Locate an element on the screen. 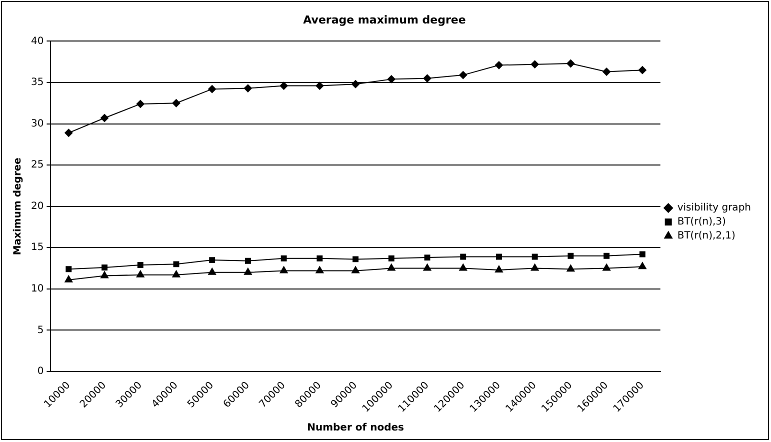 The image size is (771, 442). y-tick-label: 30 is located at coordinates (37, 124).